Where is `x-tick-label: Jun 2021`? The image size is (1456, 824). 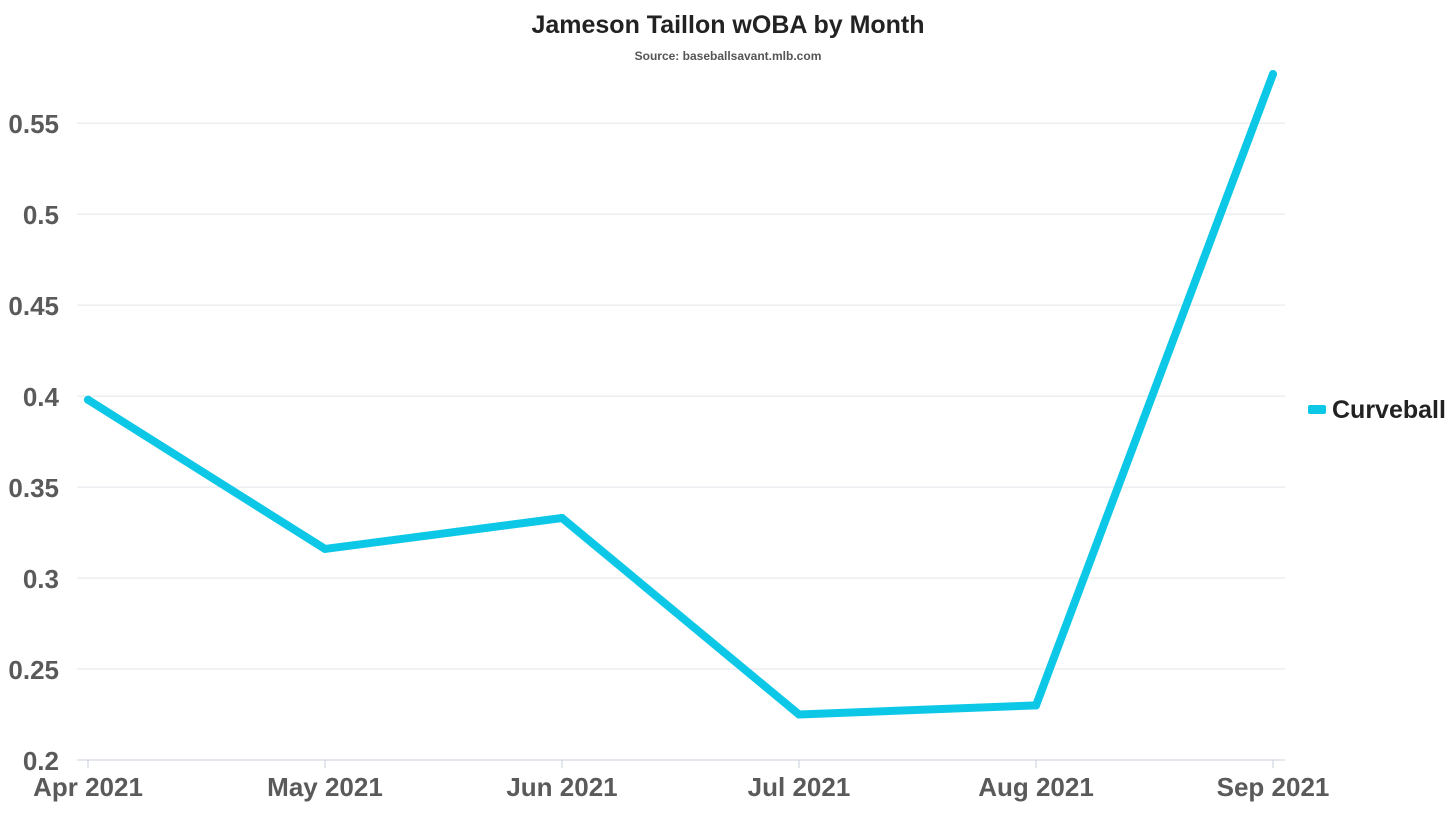
x-tick-label: Jun 2021 is located at coordinates (561, 787).